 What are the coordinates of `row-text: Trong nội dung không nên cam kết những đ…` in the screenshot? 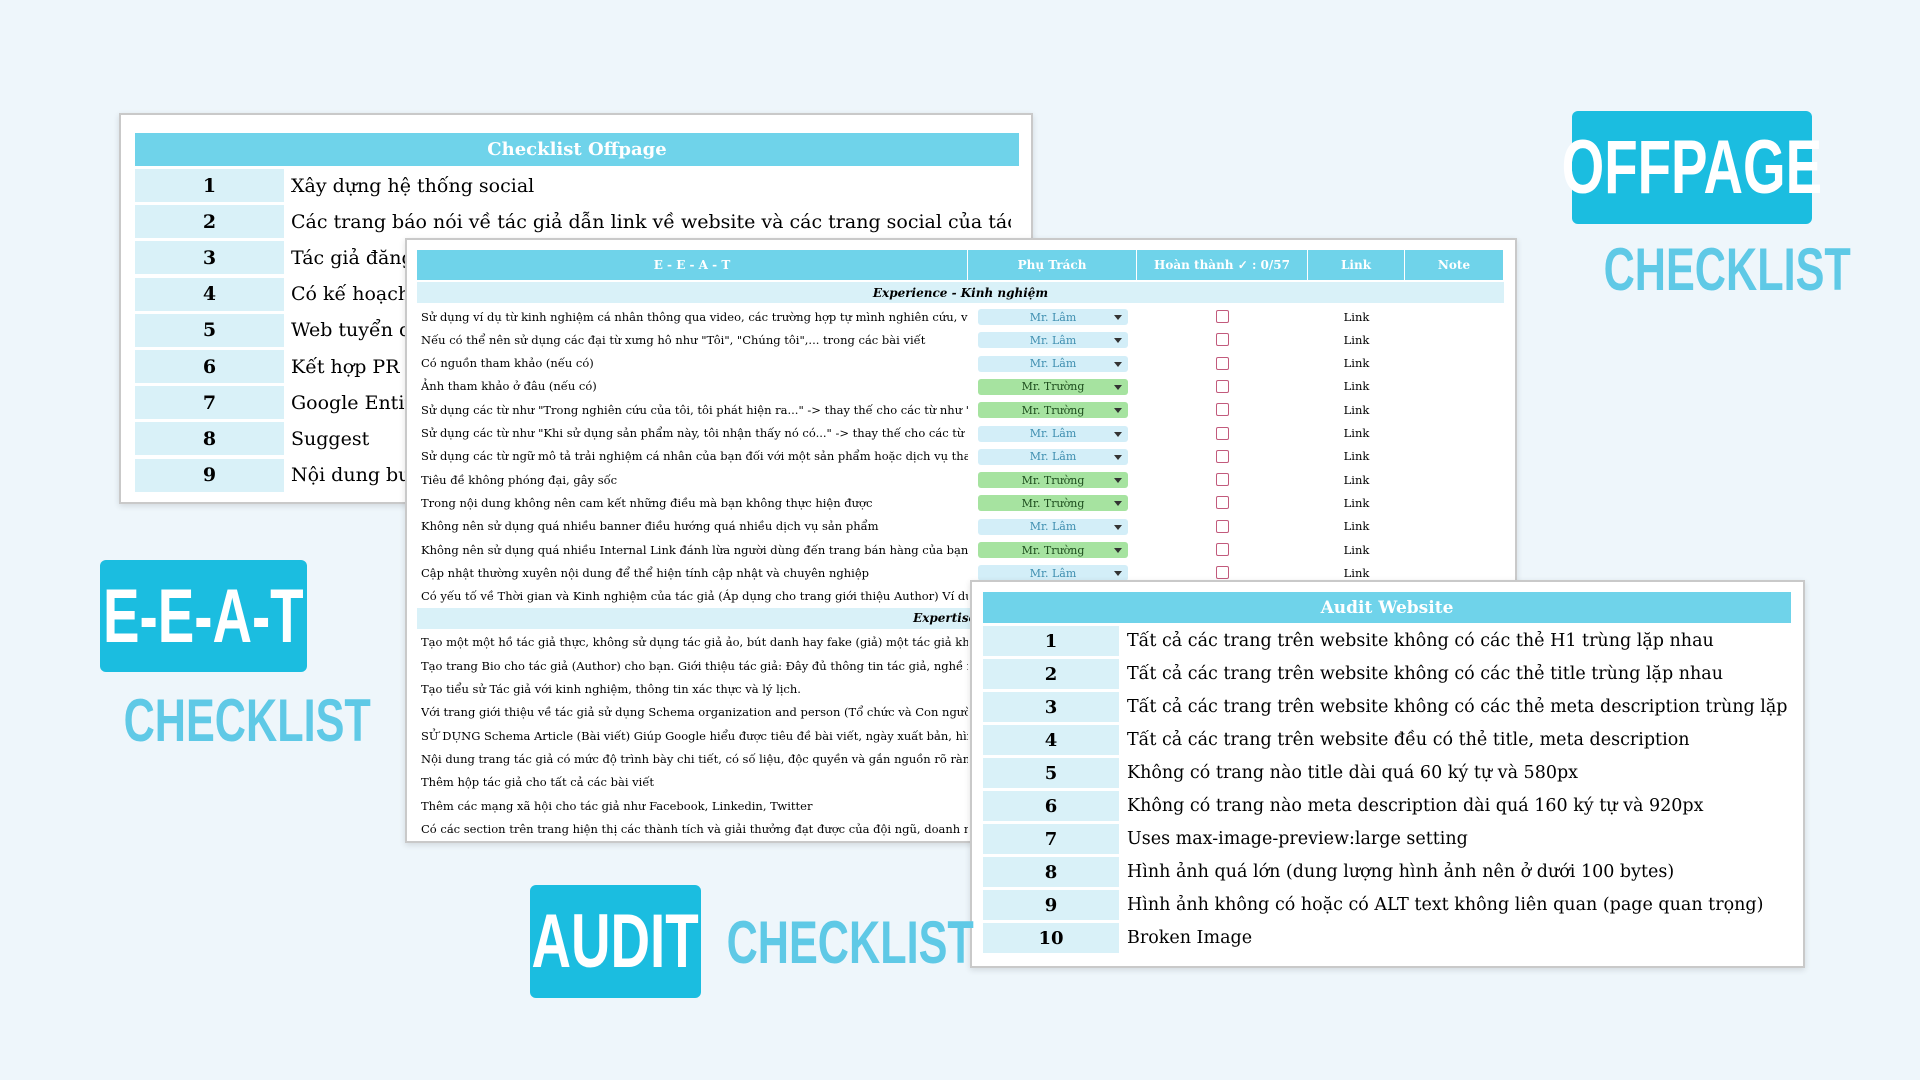 It's located at (647, 502).